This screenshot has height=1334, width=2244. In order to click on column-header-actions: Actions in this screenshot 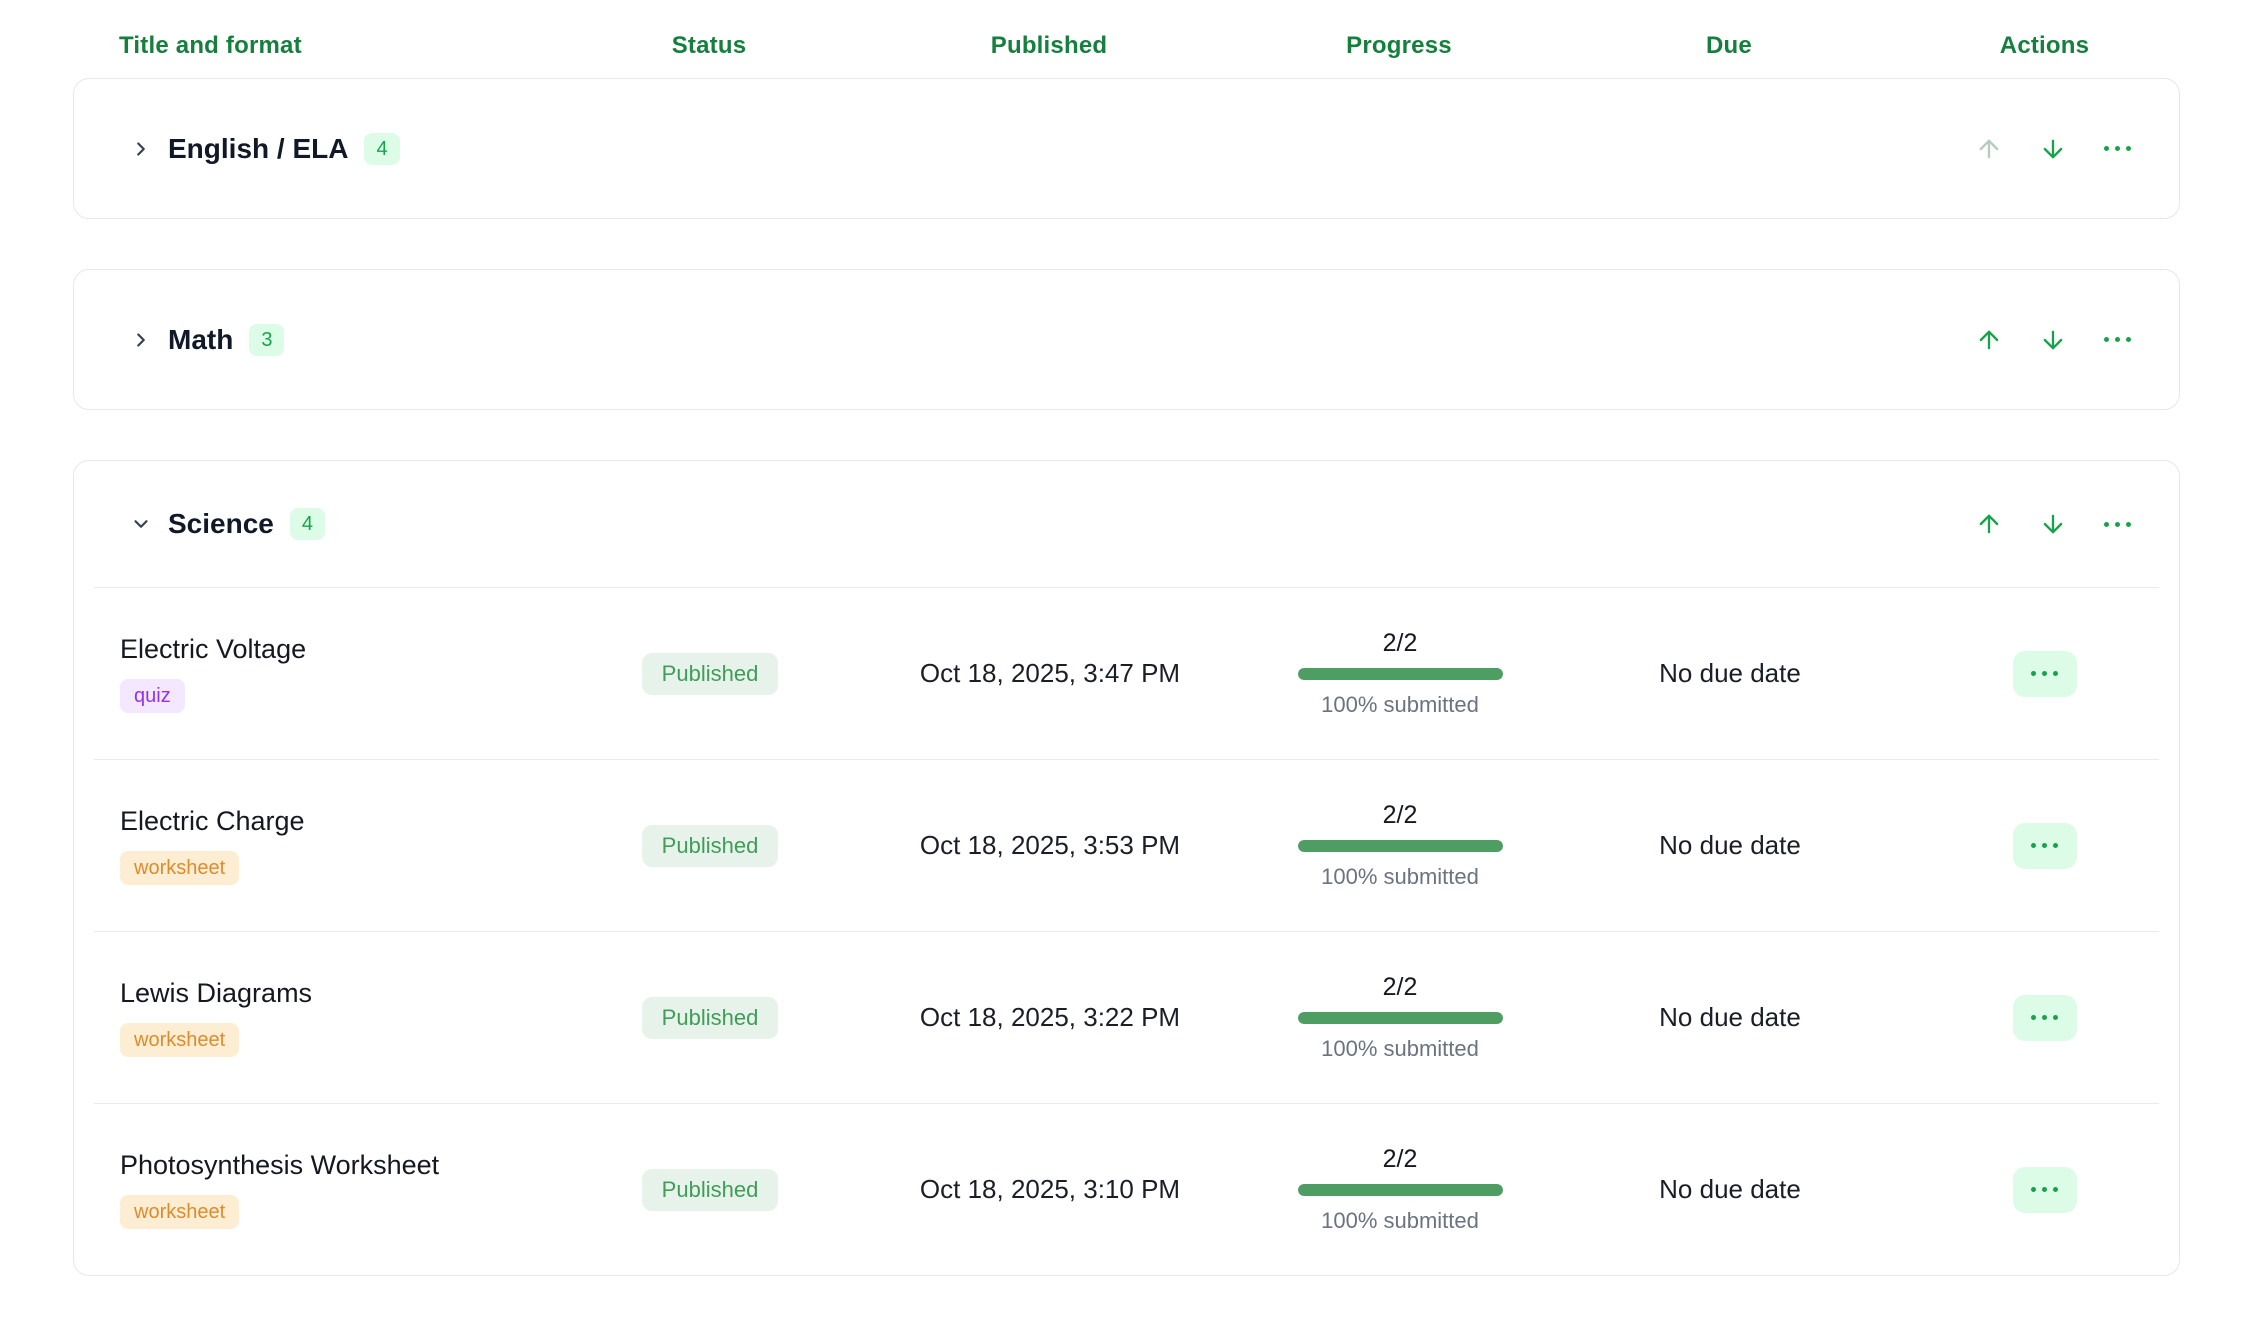, I will do `click(2044, 45)`.